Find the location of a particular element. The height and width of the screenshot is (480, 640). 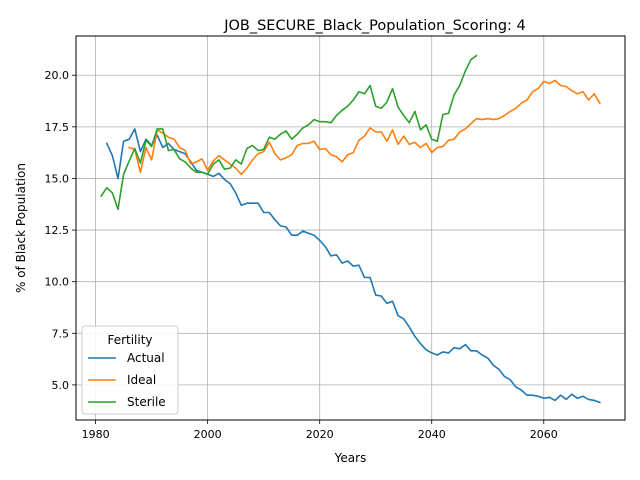

y-tick-label: 5.0 is located at coordinates (61, 385).